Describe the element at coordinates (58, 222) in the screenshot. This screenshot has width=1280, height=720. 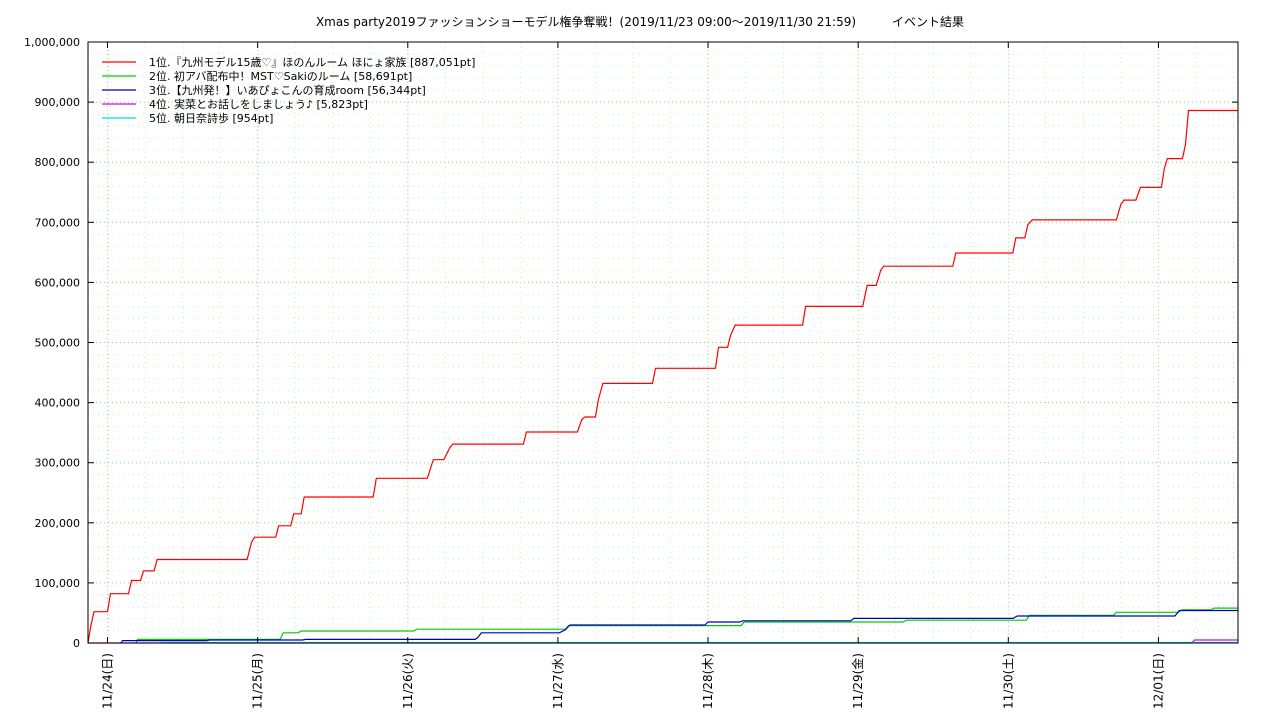
I see `y-tick-label: 700,000` at that location.